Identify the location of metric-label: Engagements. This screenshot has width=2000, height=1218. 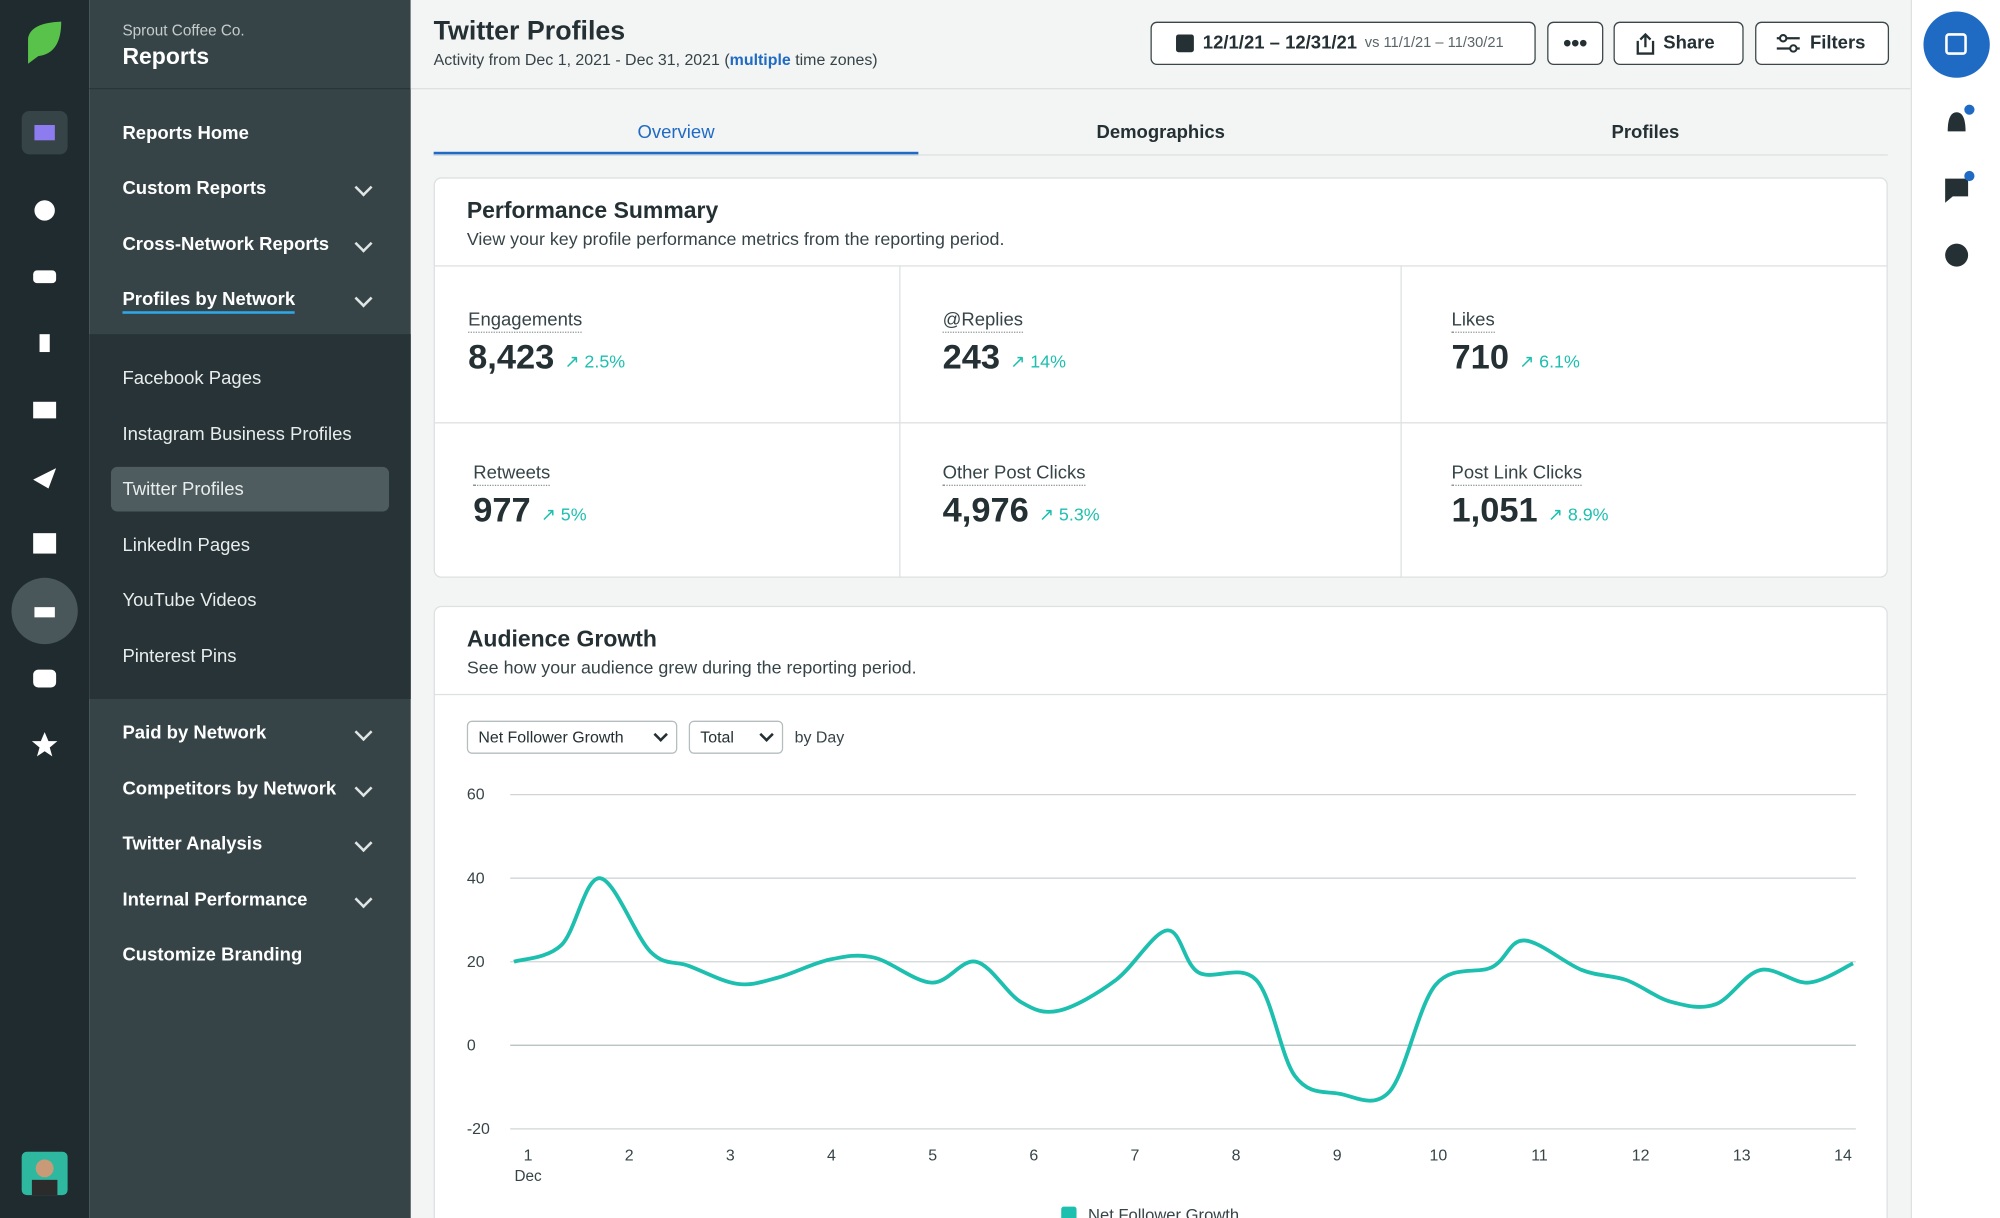
(525, 321).